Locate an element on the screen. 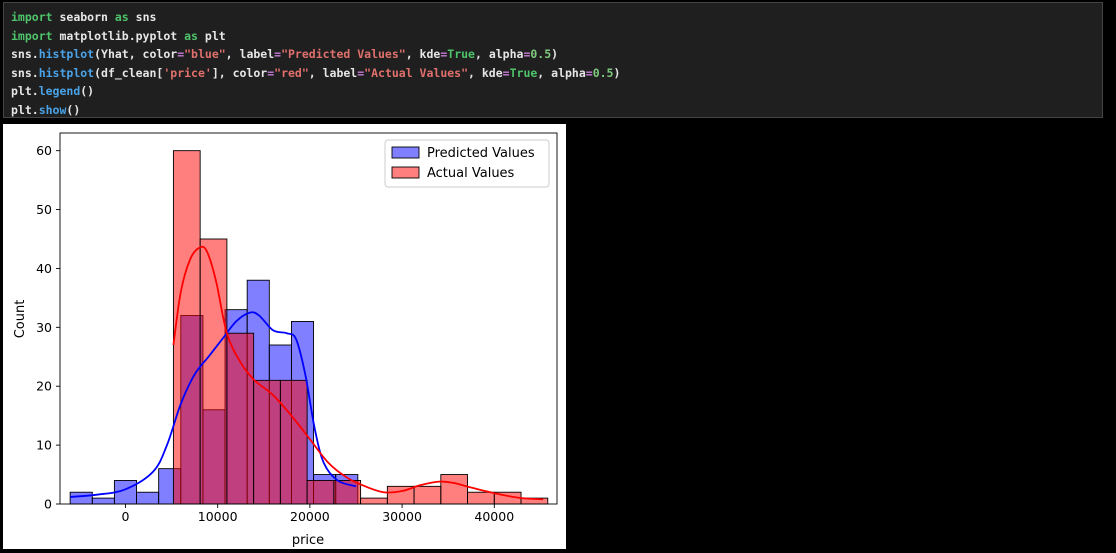  code-token: "Actual Values" is located at coordinates (416, 72).